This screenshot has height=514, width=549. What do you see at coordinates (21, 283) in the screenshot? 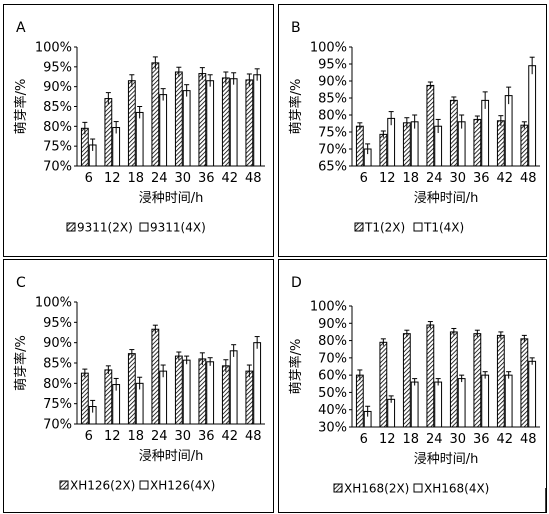
I see `panel-letter: C` at bounding box center [21, 283].